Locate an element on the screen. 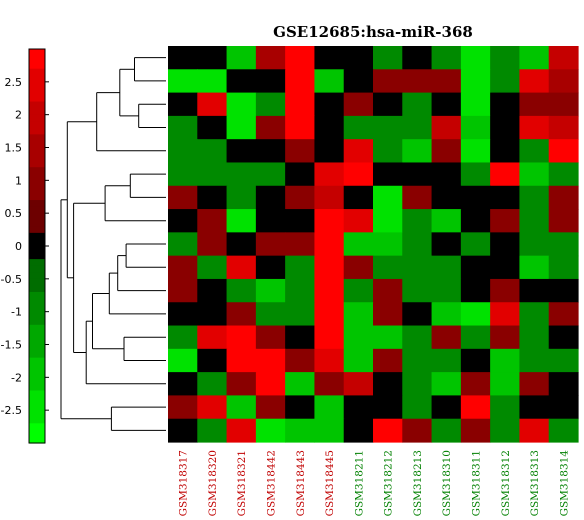 The image size is (584, 520). column-label: GSM318211 is located at coordinates (359, 483).